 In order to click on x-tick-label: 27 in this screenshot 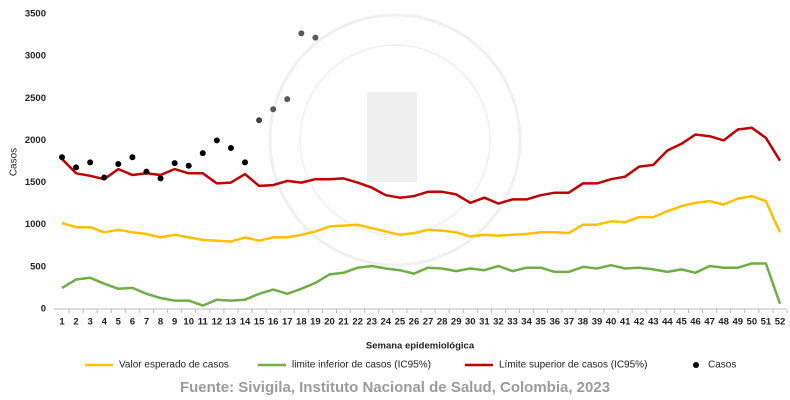, I will do `click(428, 322)`.